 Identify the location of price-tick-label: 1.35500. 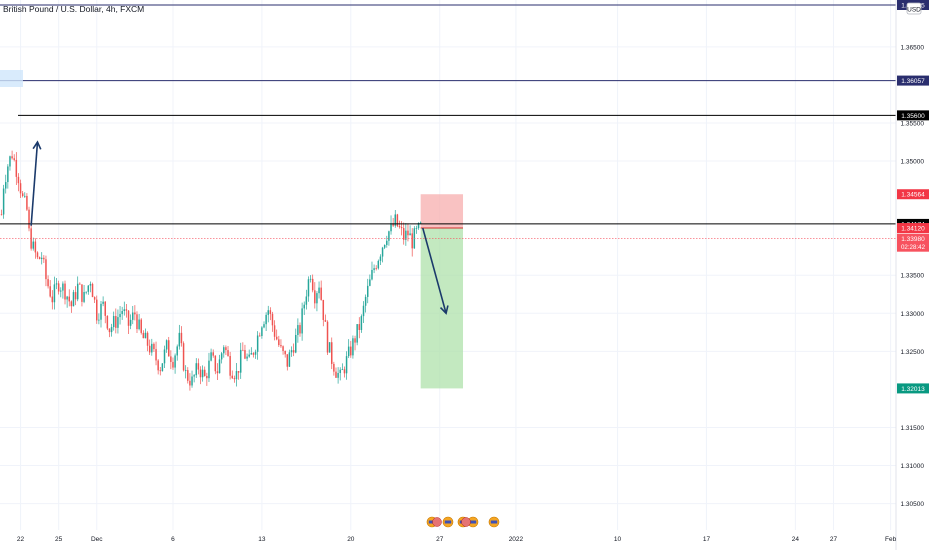
(913, 123).